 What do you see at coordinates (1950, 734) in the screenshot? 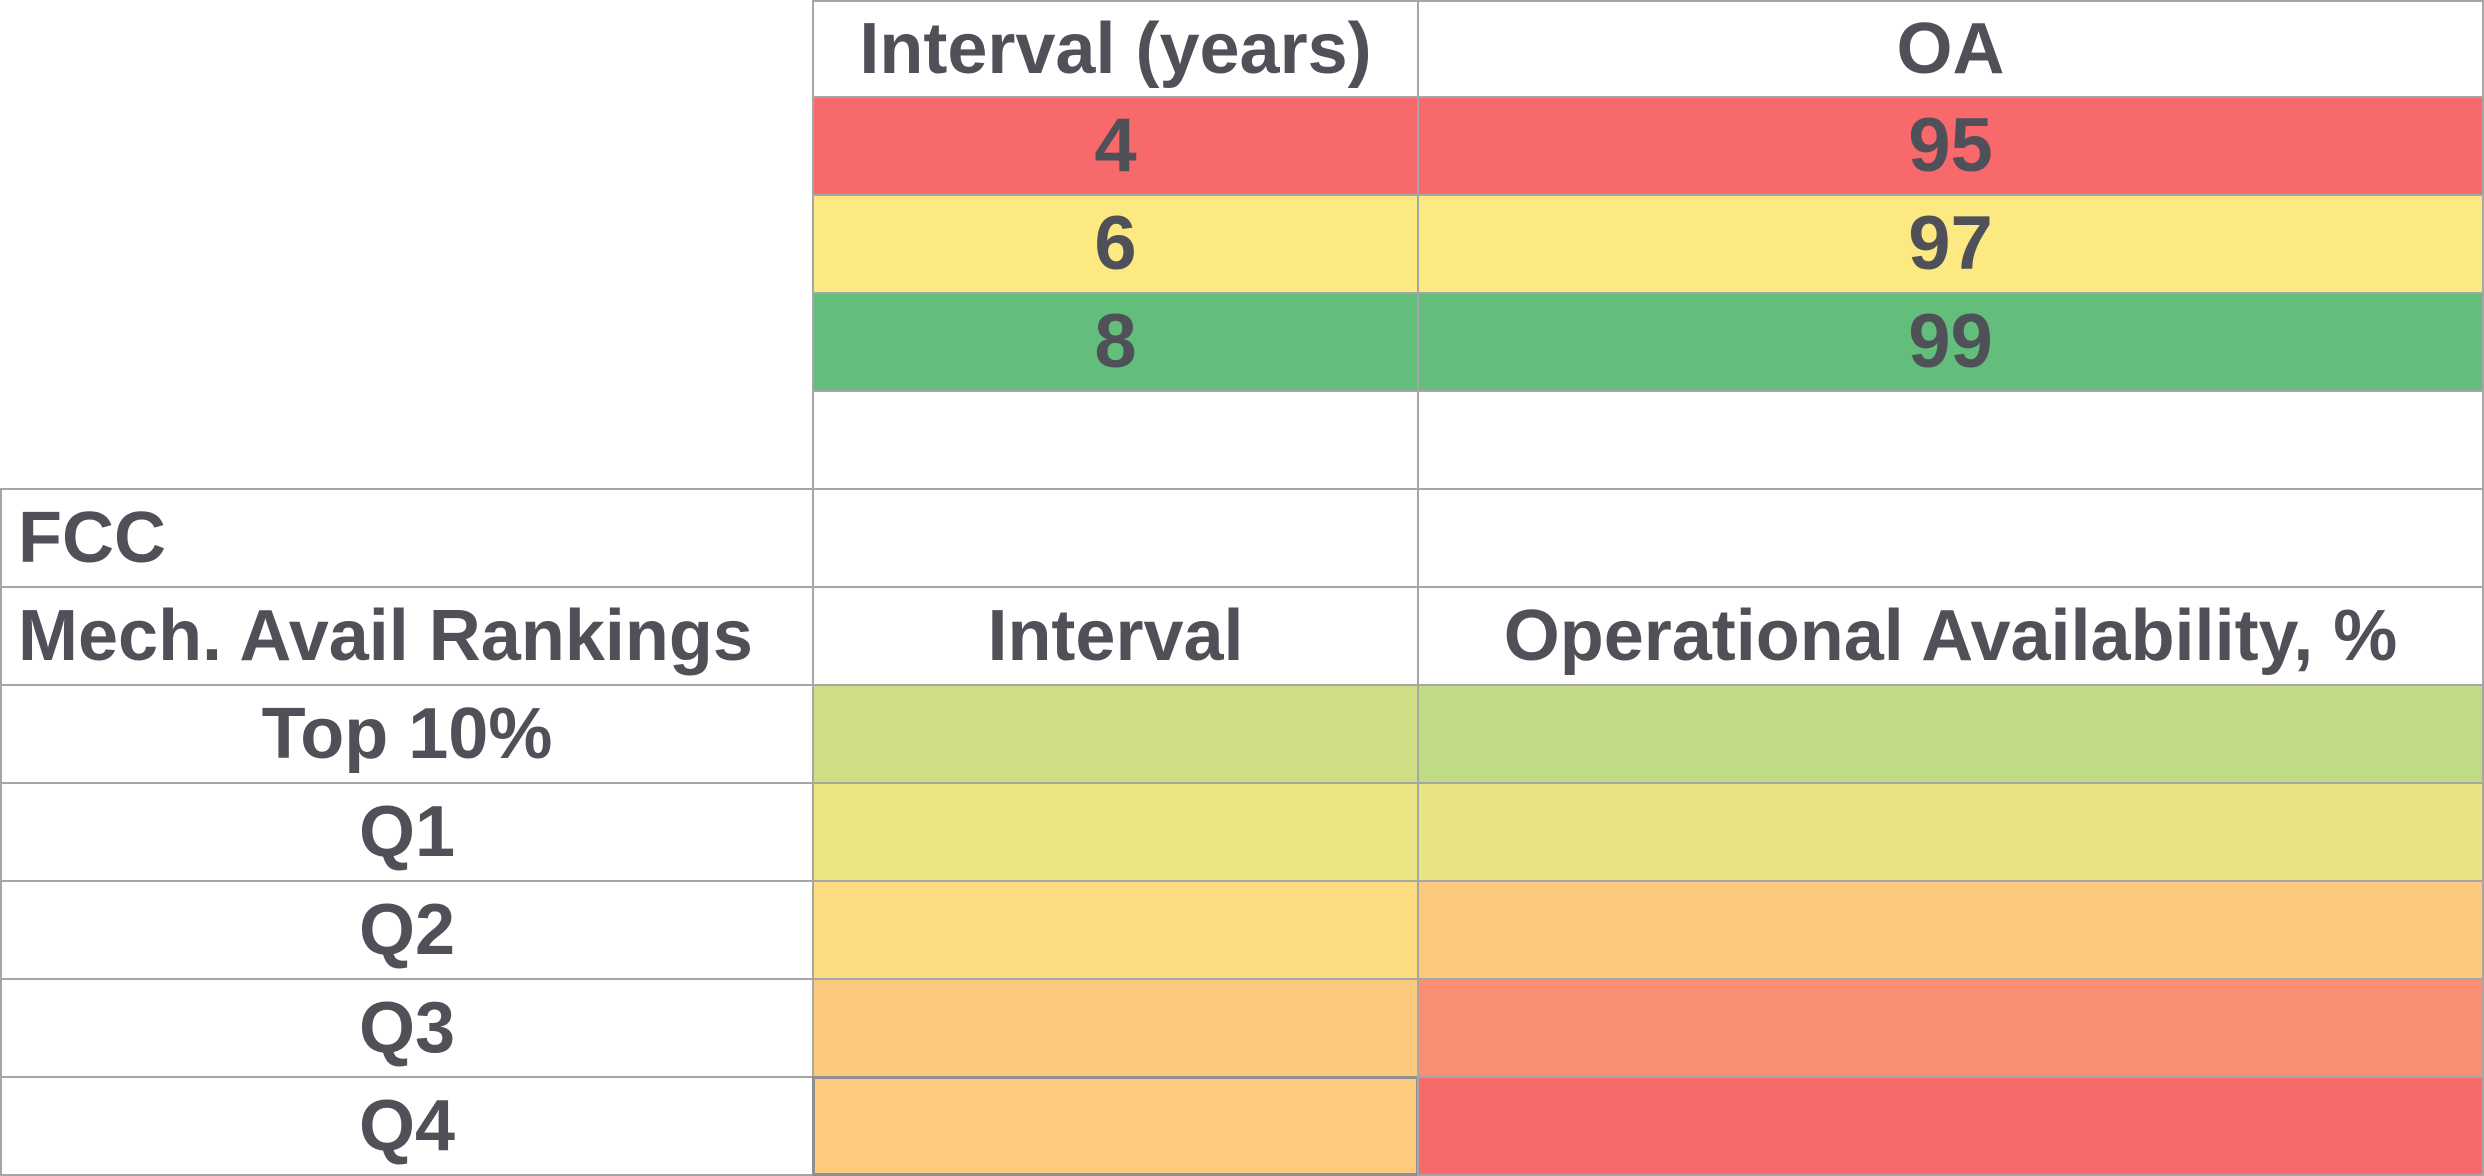
I see `oa-heat-top10` at bounding box center [1950, 734].